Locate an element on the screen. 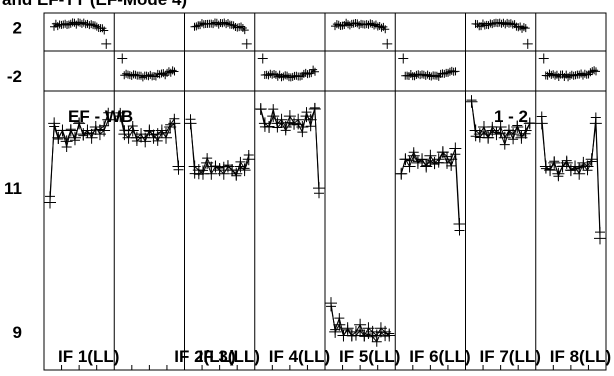 Image resolution: width=614 pixels, height=376 pixels. panel-label: IF 6(LL) is located at coordinates (439, 356).